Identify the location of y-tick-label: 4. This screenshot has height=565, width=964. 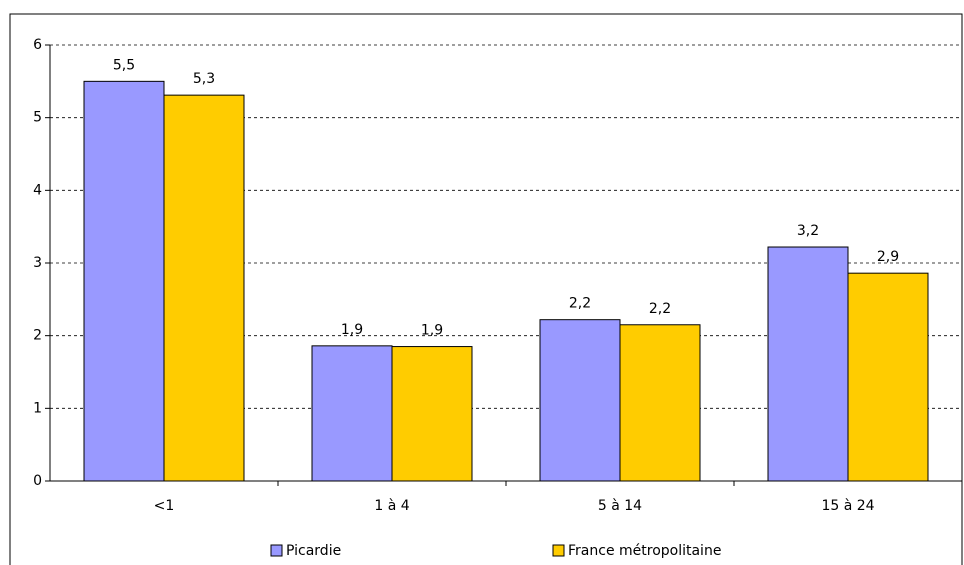
(37, 190).